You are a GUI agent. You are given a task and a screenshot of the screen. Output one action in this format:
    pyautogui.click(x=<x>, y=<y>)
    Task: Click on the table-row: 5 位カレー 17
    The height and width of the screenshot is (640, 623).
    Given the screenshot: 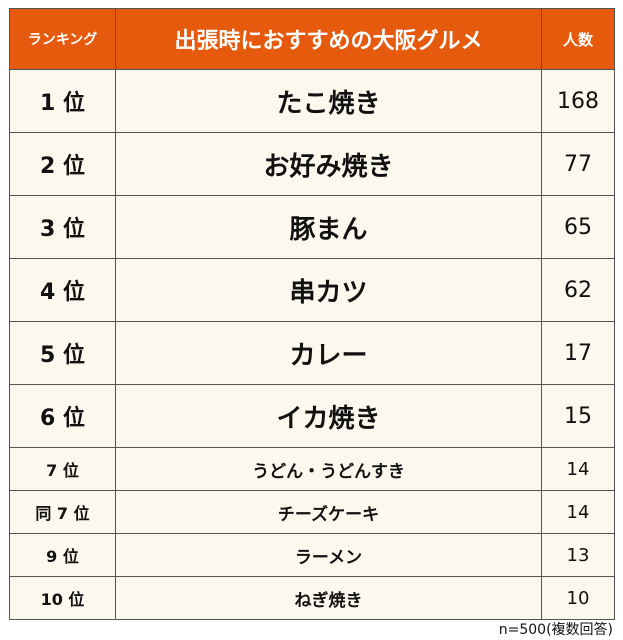 What is the action you would take?
    pyautogui.click(x=312, y=353)
    